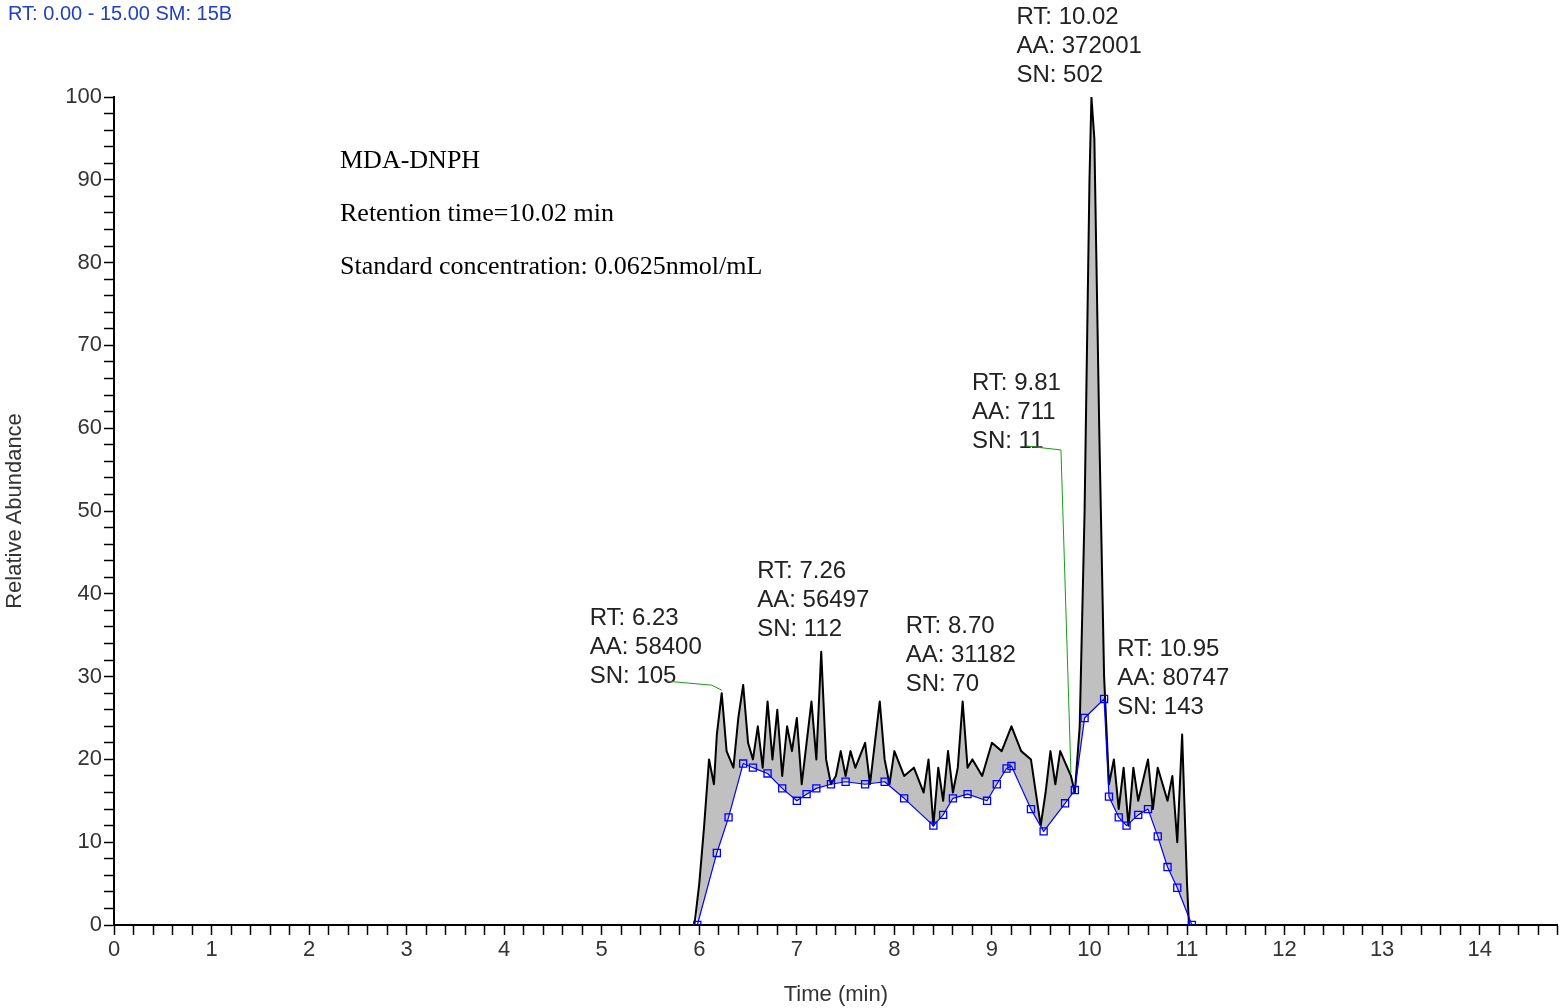  I want to click on y-tick-label: 80, so click(89, 261).